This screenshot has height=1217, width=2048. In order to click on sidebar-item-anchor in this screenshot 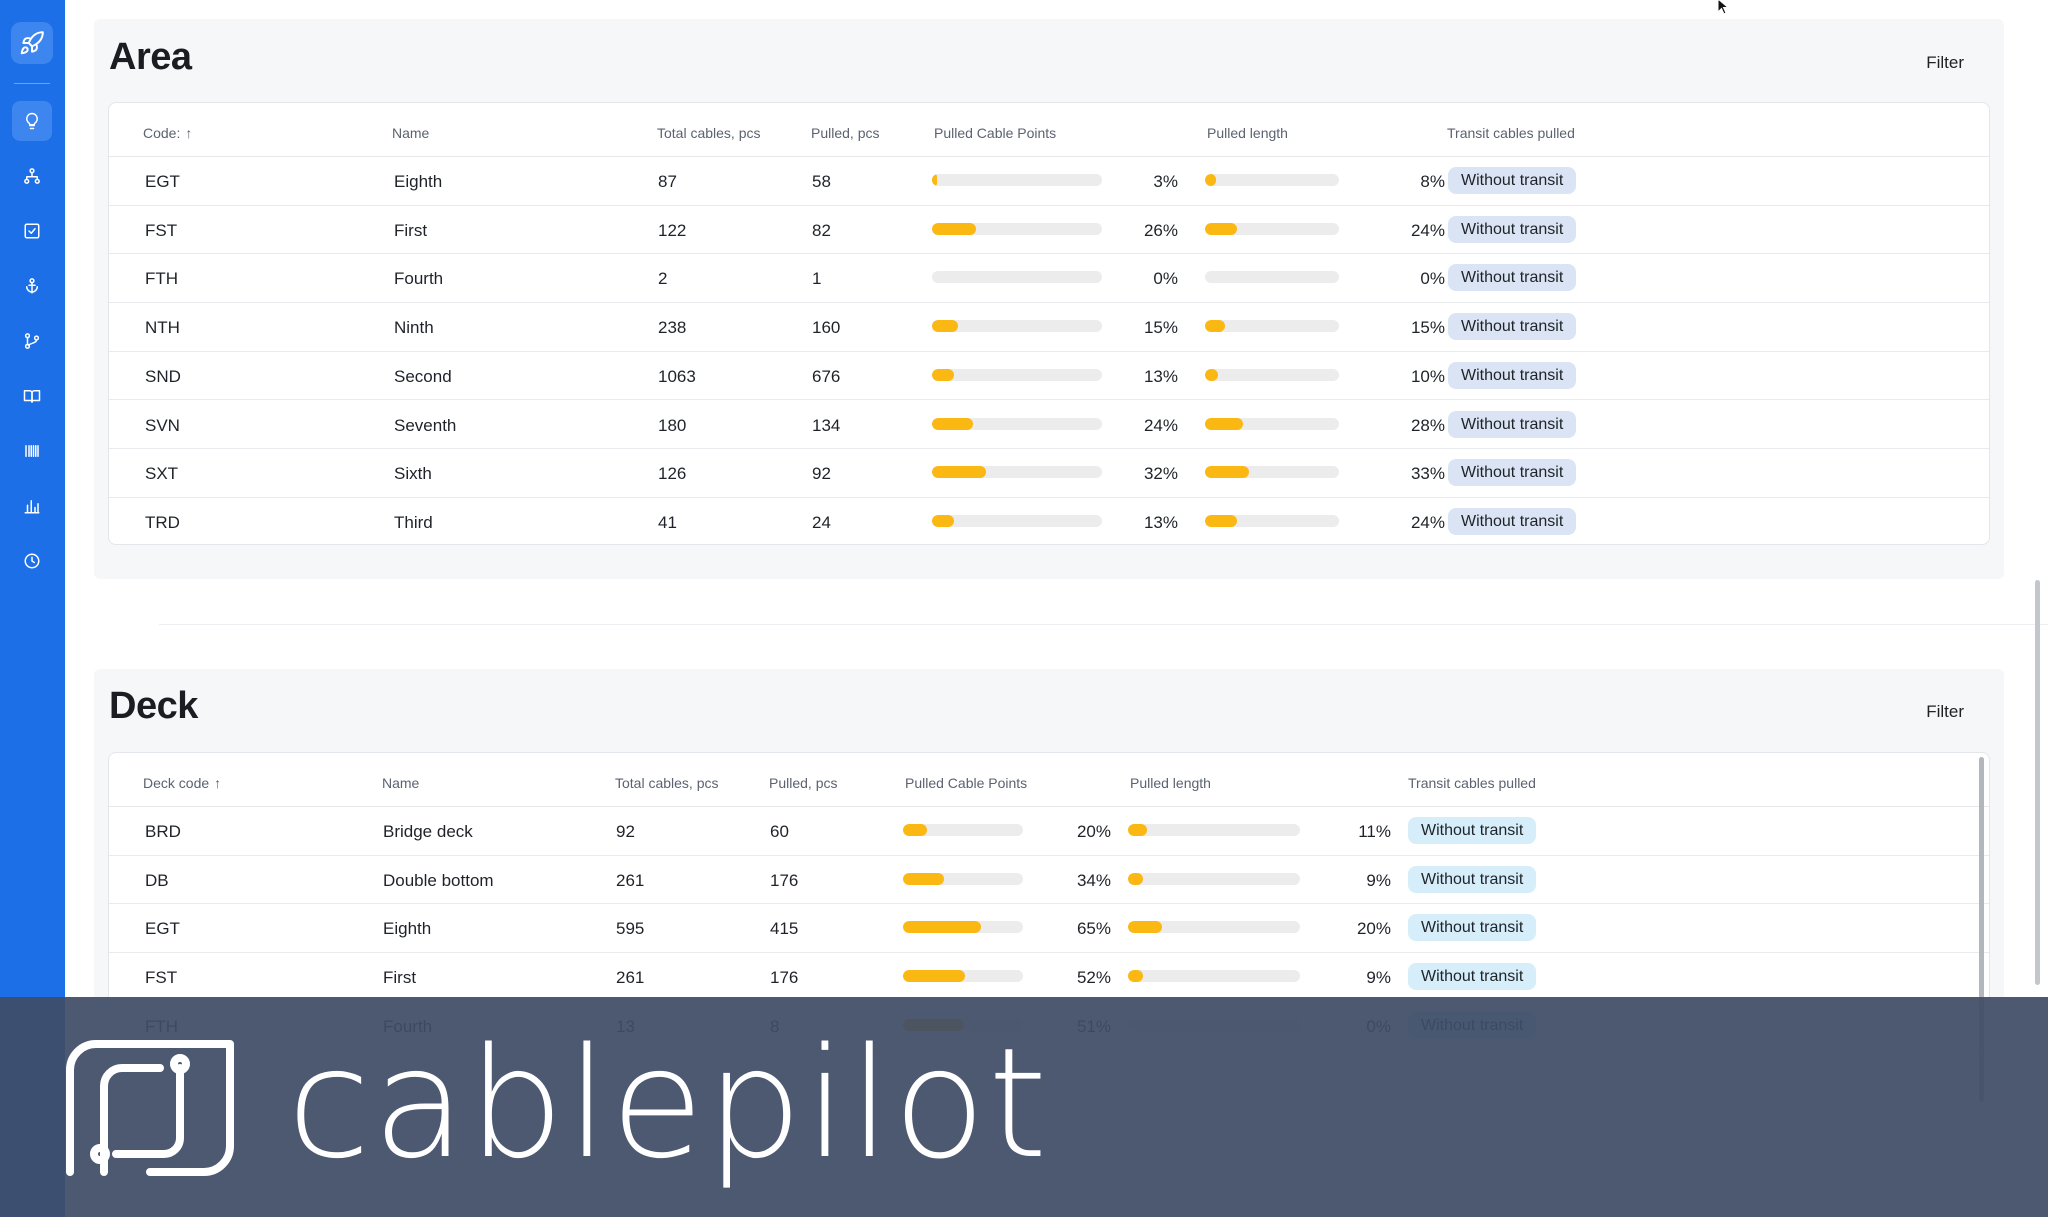, I will do `click(32, 286)`.